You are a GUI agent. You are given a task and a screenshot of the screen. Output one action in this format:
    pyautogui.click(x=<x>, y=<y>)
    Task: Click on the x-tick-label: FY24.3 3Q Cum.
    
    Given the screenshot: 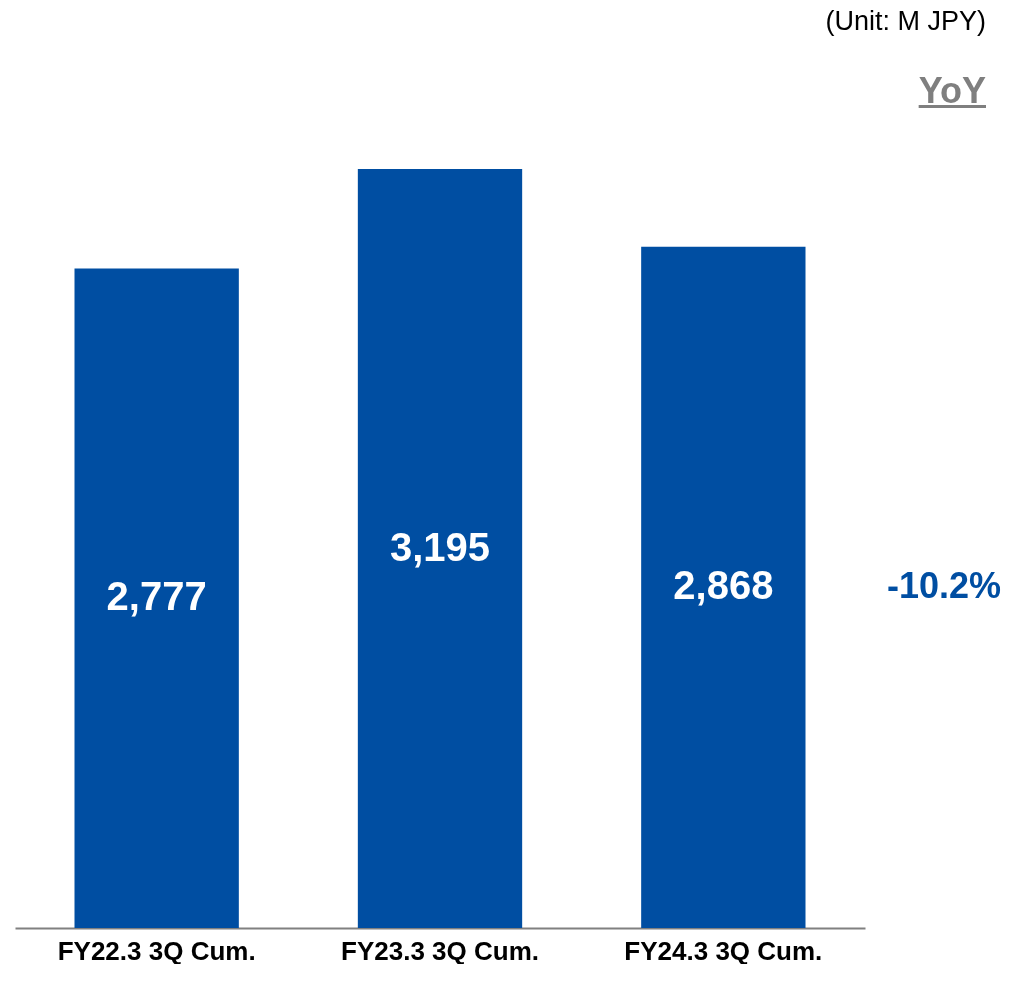 What is the action you would take?
    pyautogui.click(x=723, y=950)
    